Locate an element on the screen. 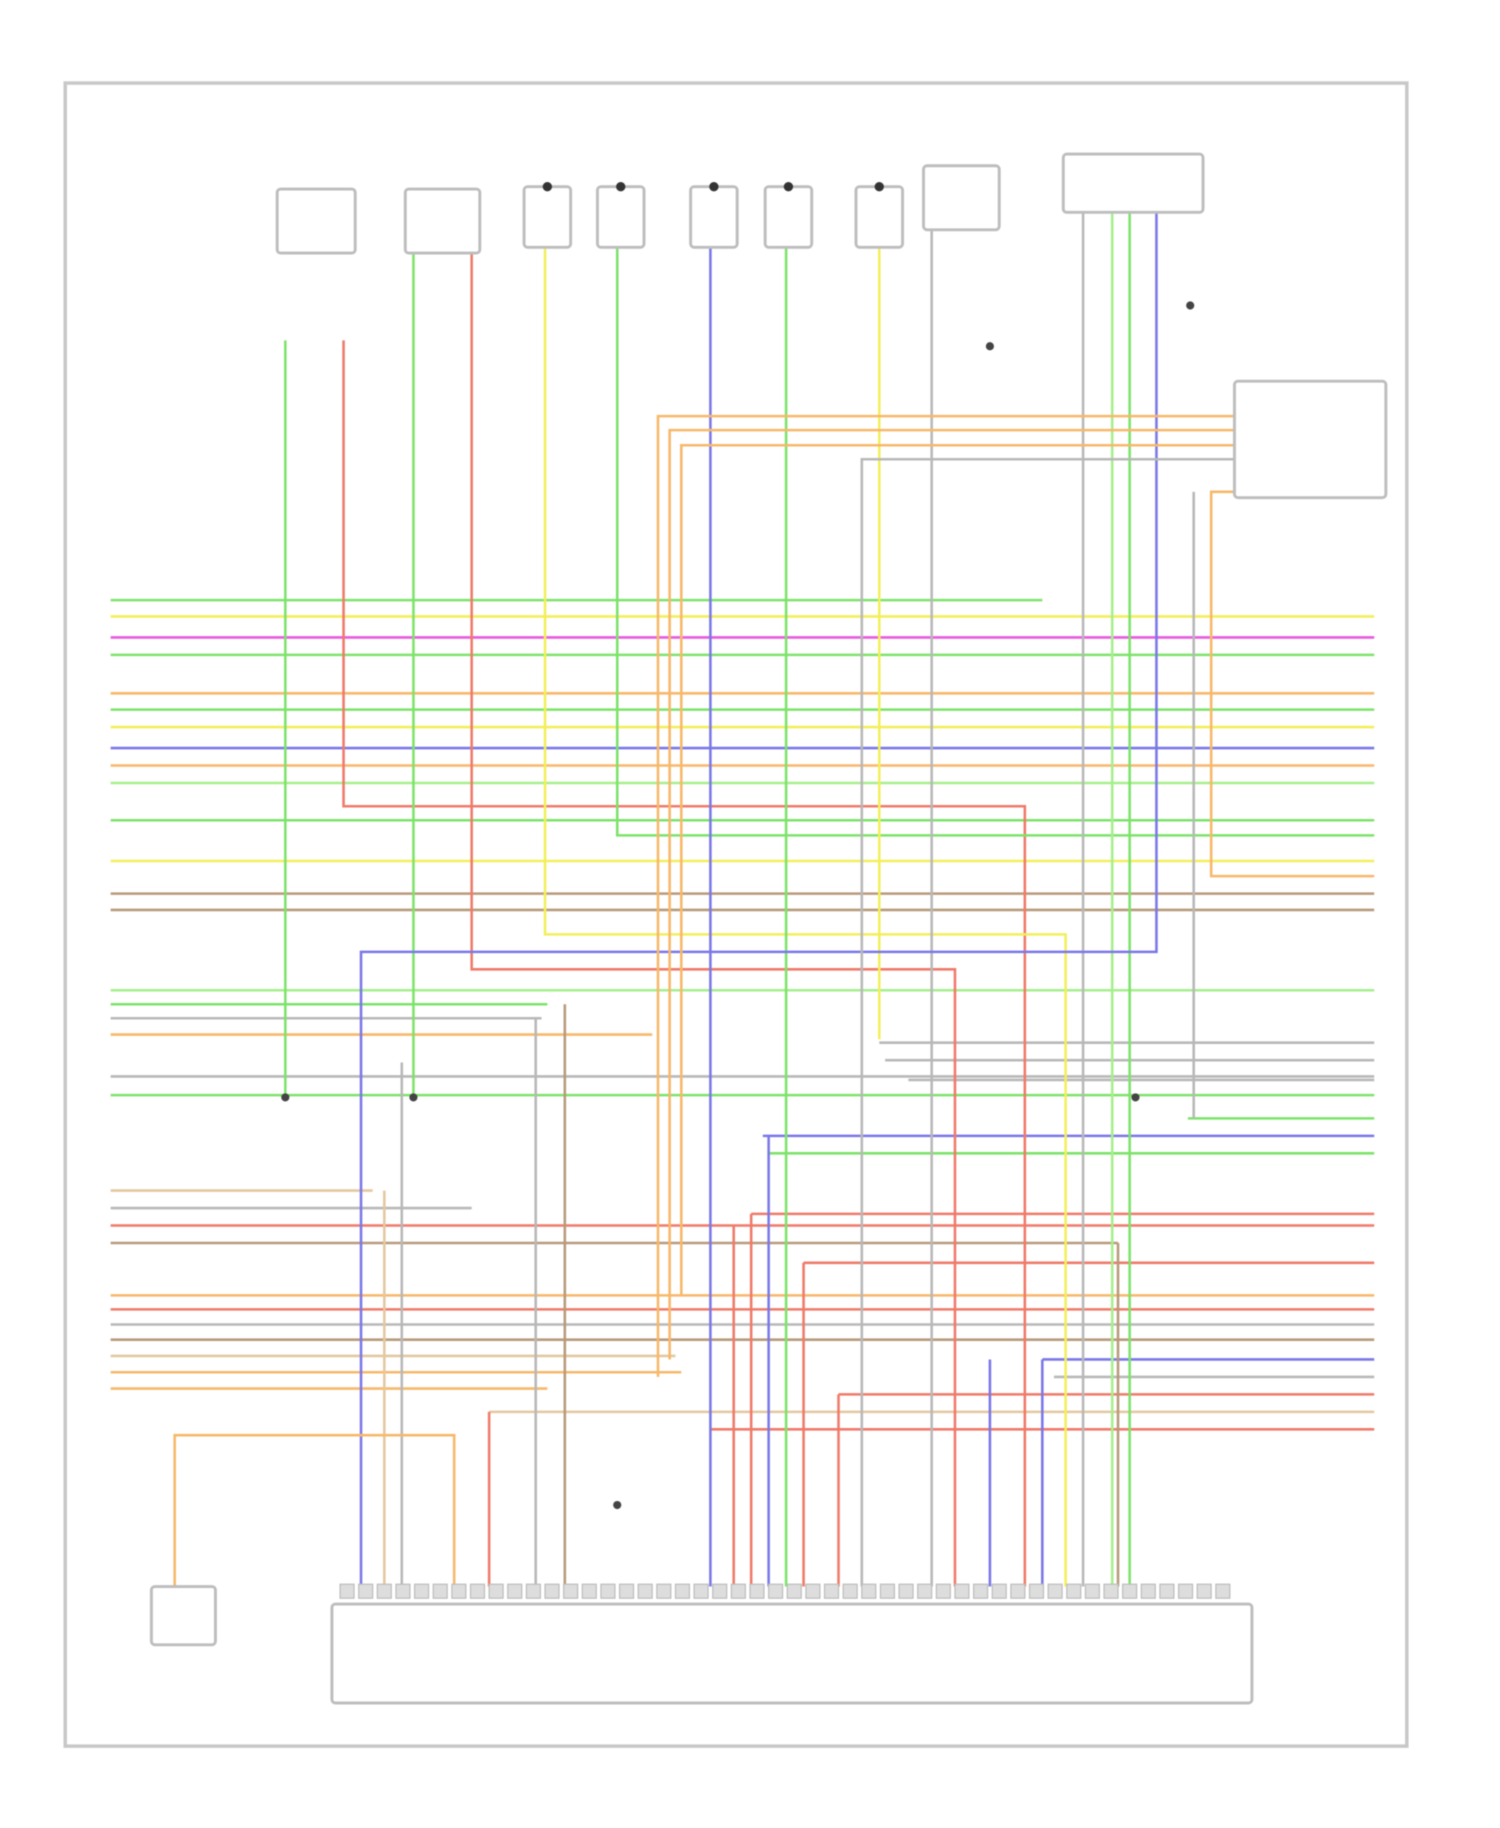 Image resolution: width=1500 pixels, height=1828 pixels. connector-right is located at coordinates (1310, 439).